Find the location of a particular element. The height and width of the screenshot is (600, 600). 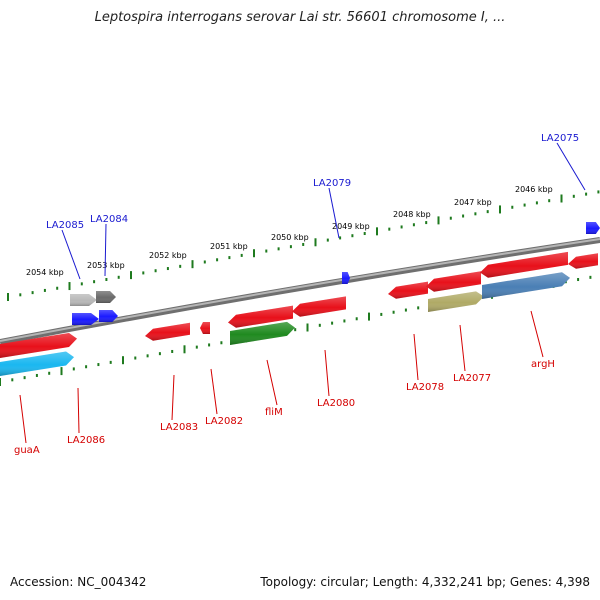

kbp-label: 2046 kbp is located at coordinates (534, 189).